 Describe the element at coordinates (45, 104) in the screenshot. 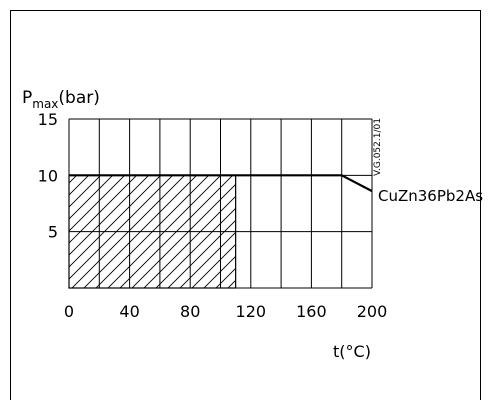

I see `y-axis-label-subscript: max` at that location.